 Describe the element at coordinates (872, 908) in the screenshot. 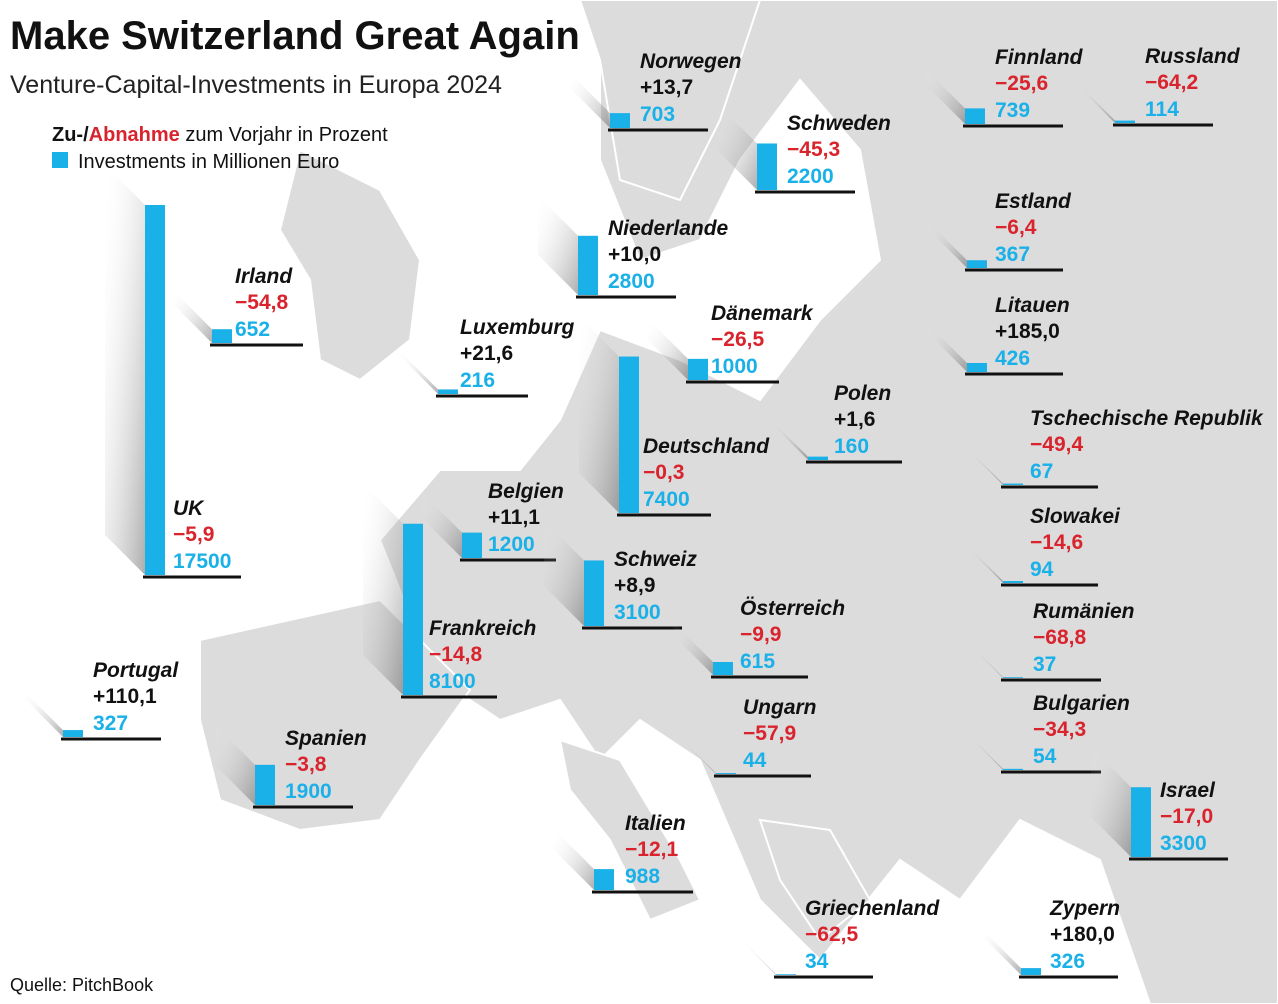

I see `country-name: Griechenland` at that location.